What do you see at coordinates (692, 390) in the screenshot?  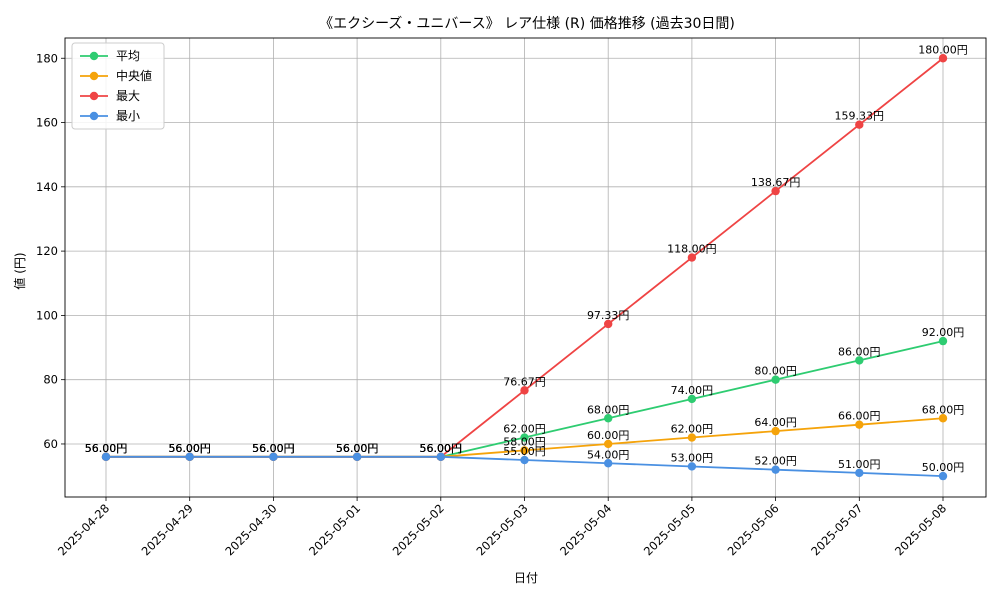 I see `data-label: 74.00円` at bounding box center [692, 390].